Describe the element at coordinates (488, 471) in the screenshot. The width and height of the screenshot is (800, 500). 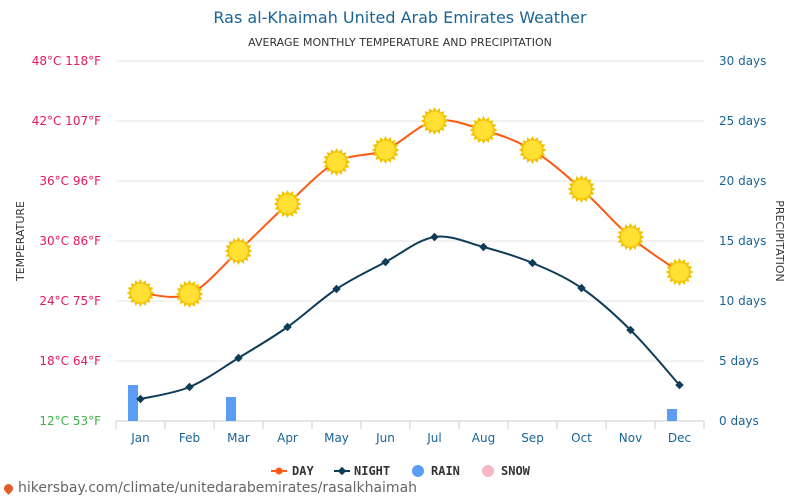
I see `legend-snow-marker` at that location.